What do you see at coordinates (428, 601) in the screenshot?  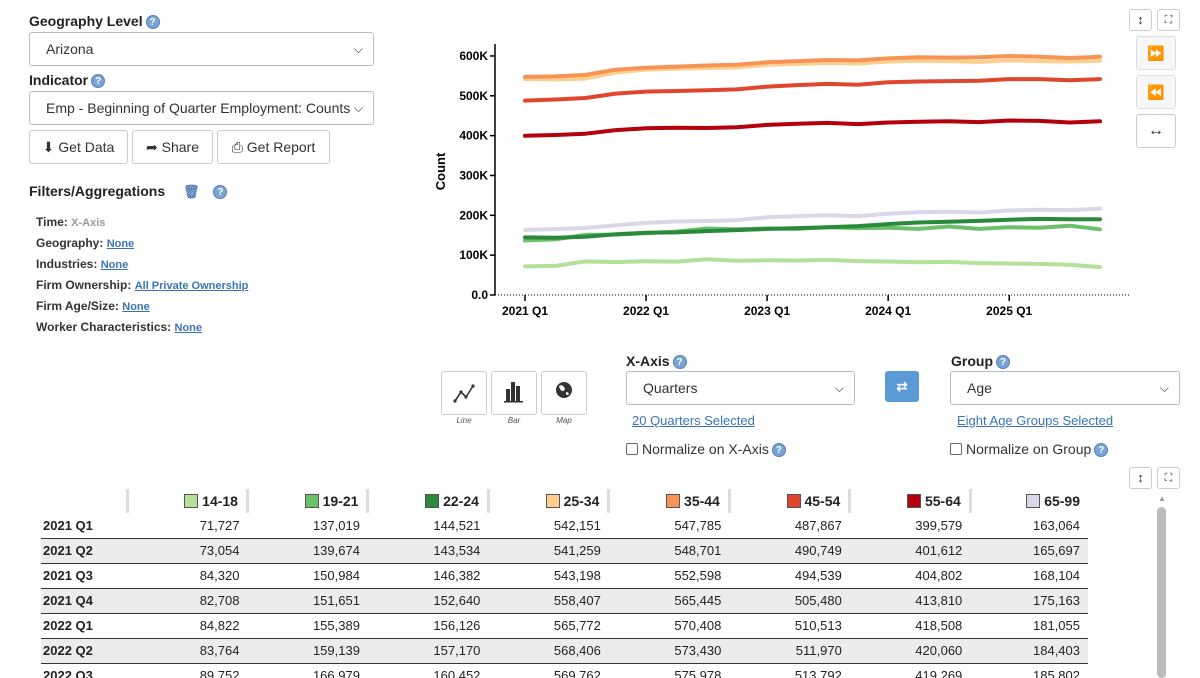 I see `table-cell: 152,640` at bounding box center [428, 601].